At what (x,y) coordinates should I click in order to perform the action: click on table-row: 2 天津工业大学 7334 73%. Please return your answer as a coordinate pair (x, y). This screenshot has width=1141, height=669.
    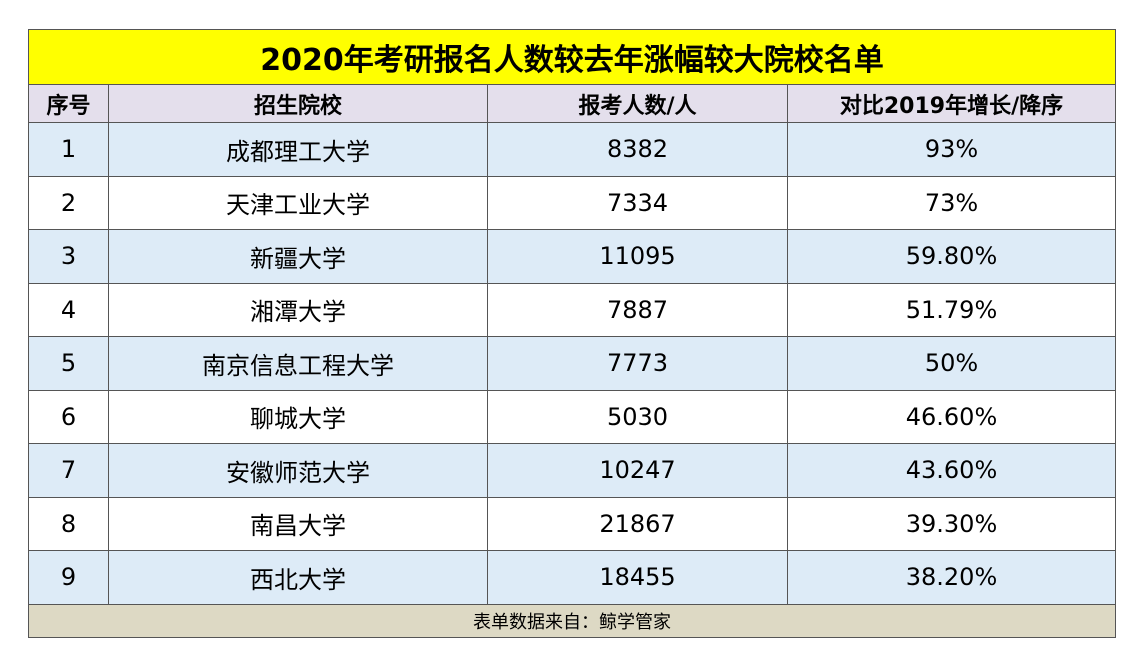
    Looking at the image, I should click on (572, 202).